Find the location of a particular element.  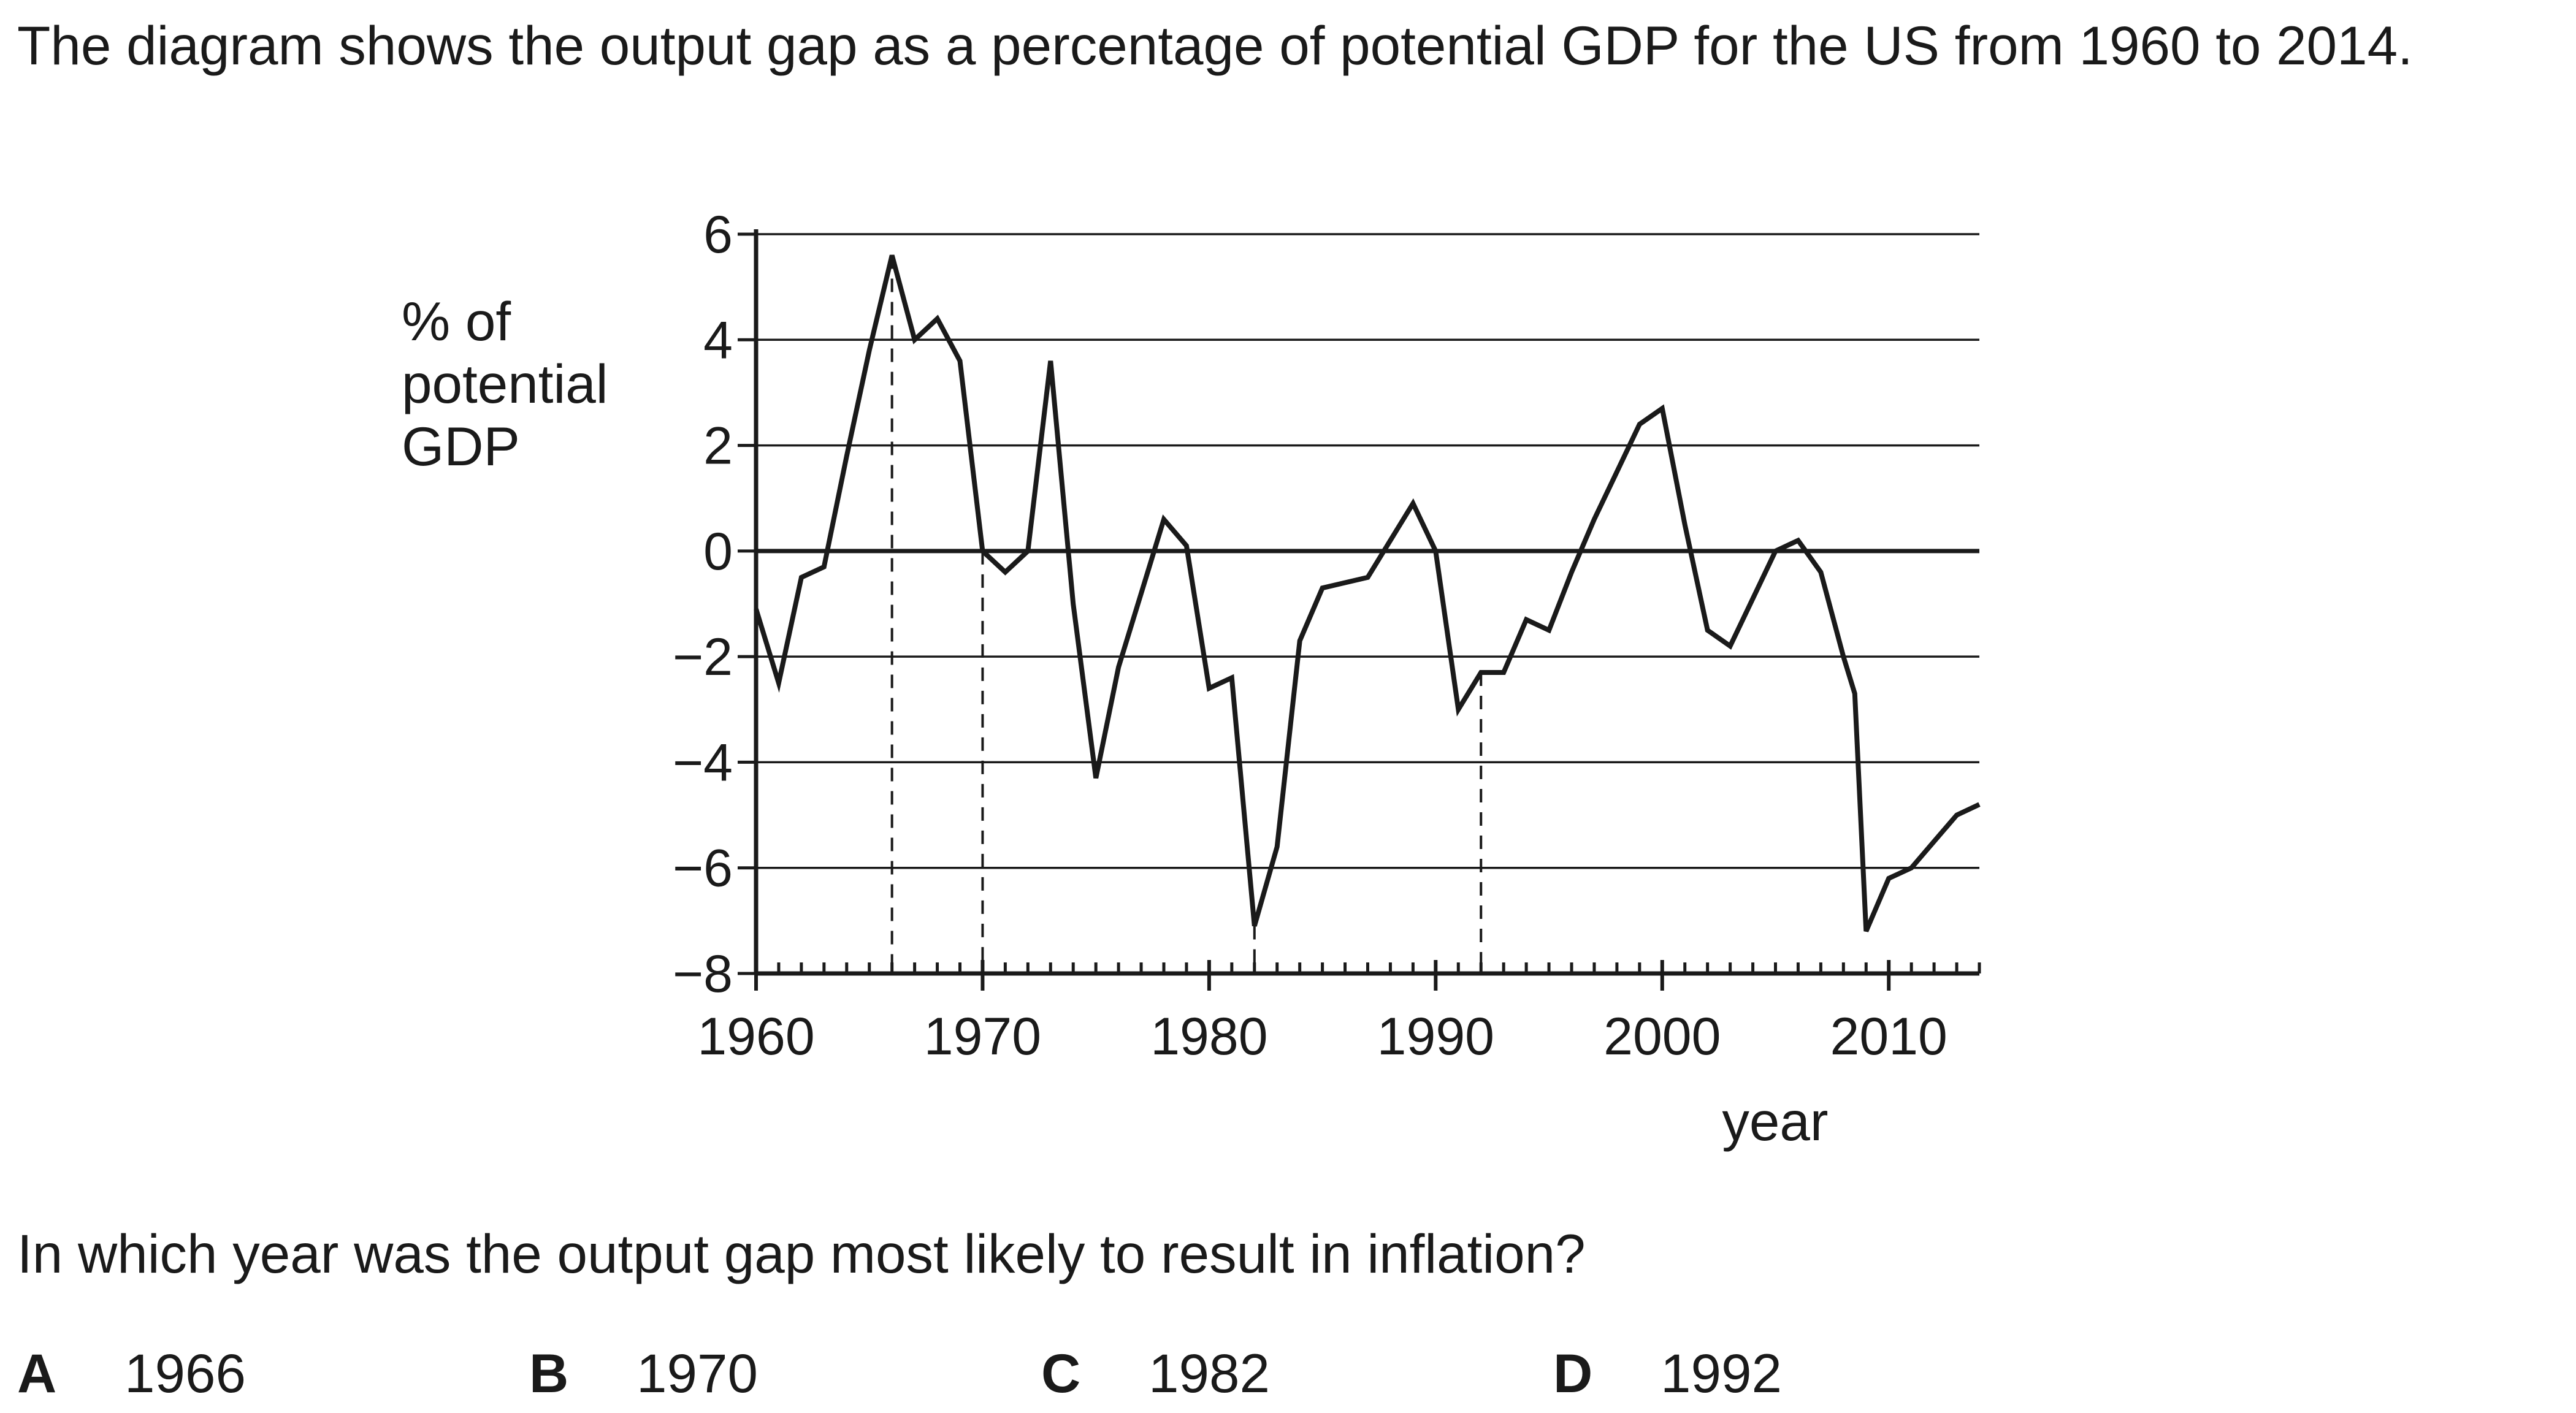

dashed-year-markers is located at coordinates (1186, 614).